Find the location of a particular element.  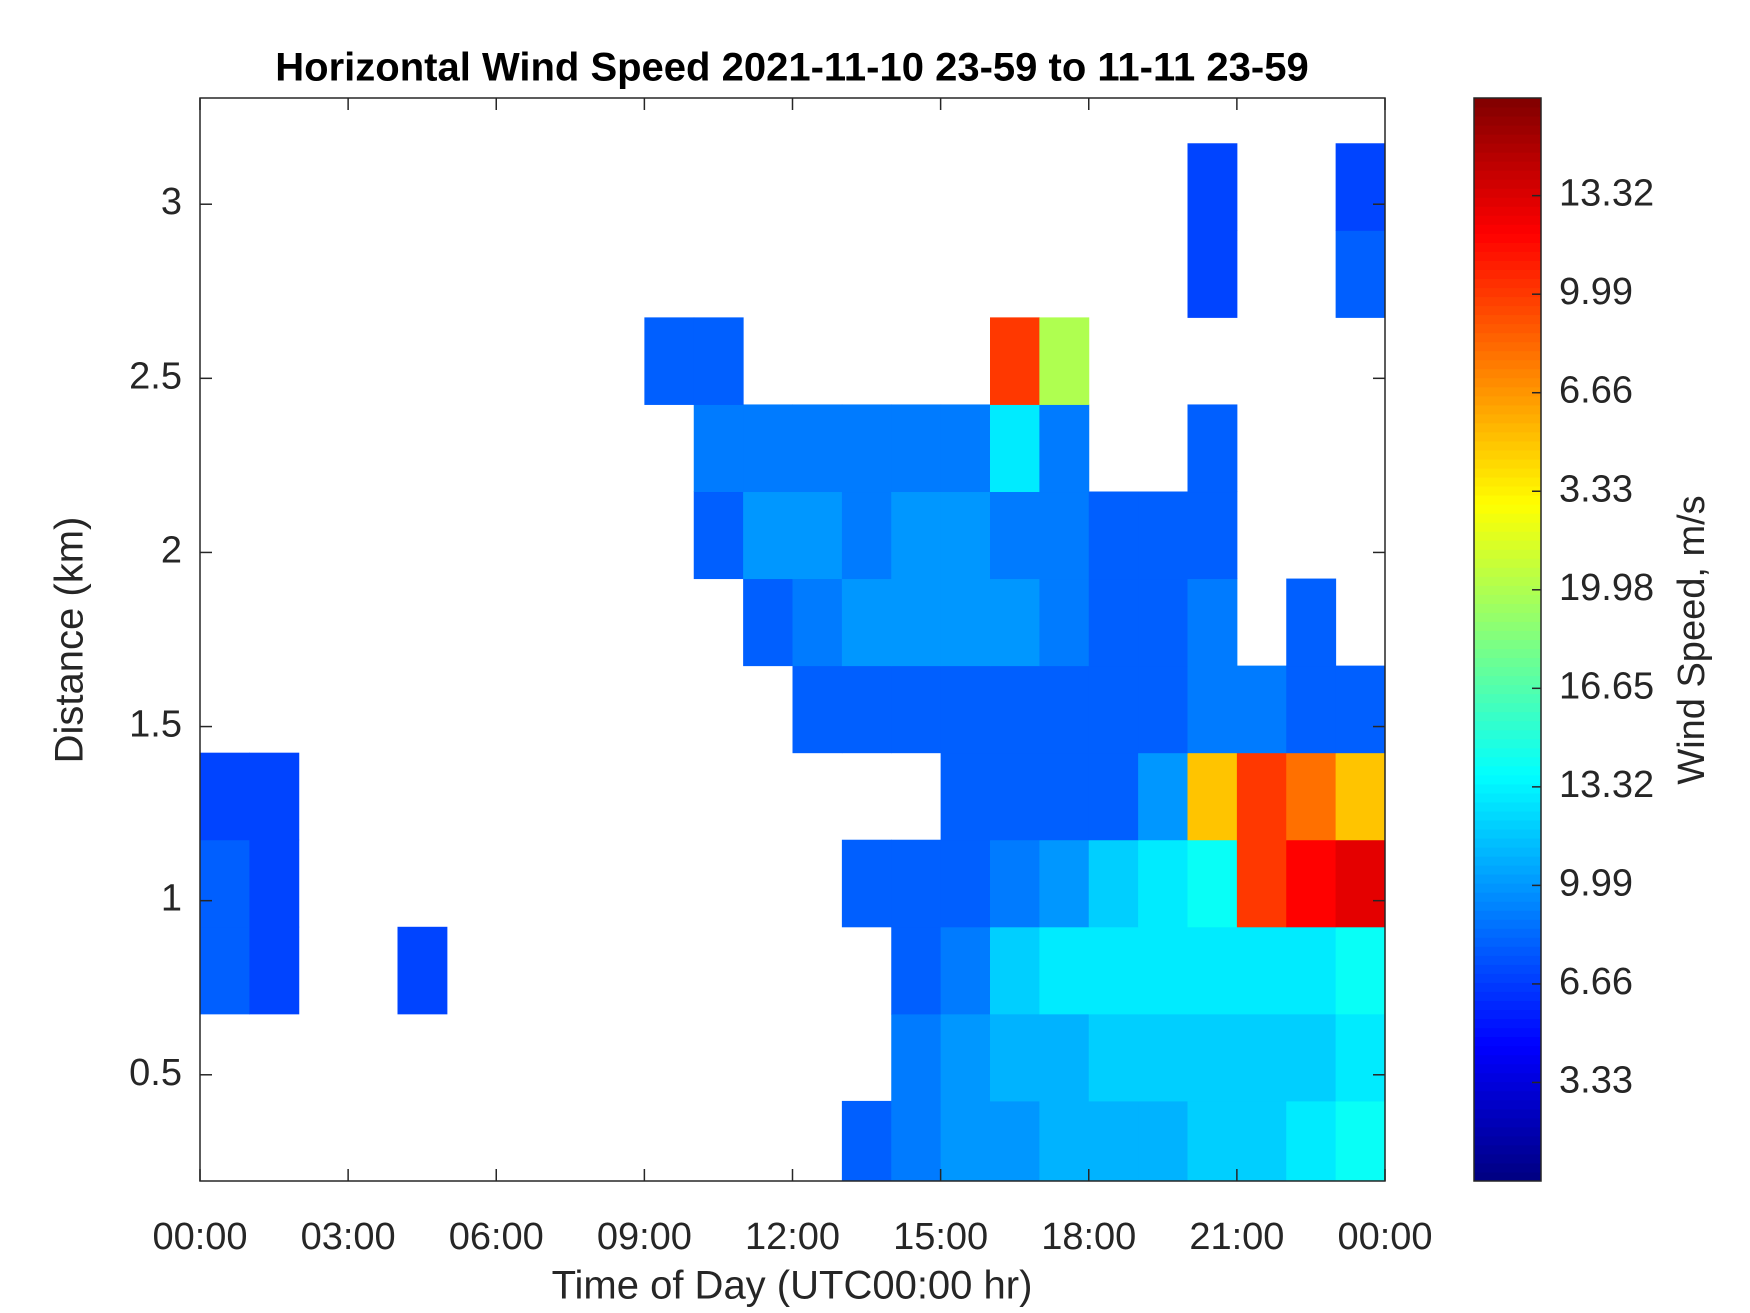

y-tick-label: 2 is located at coordinates (171, 550).